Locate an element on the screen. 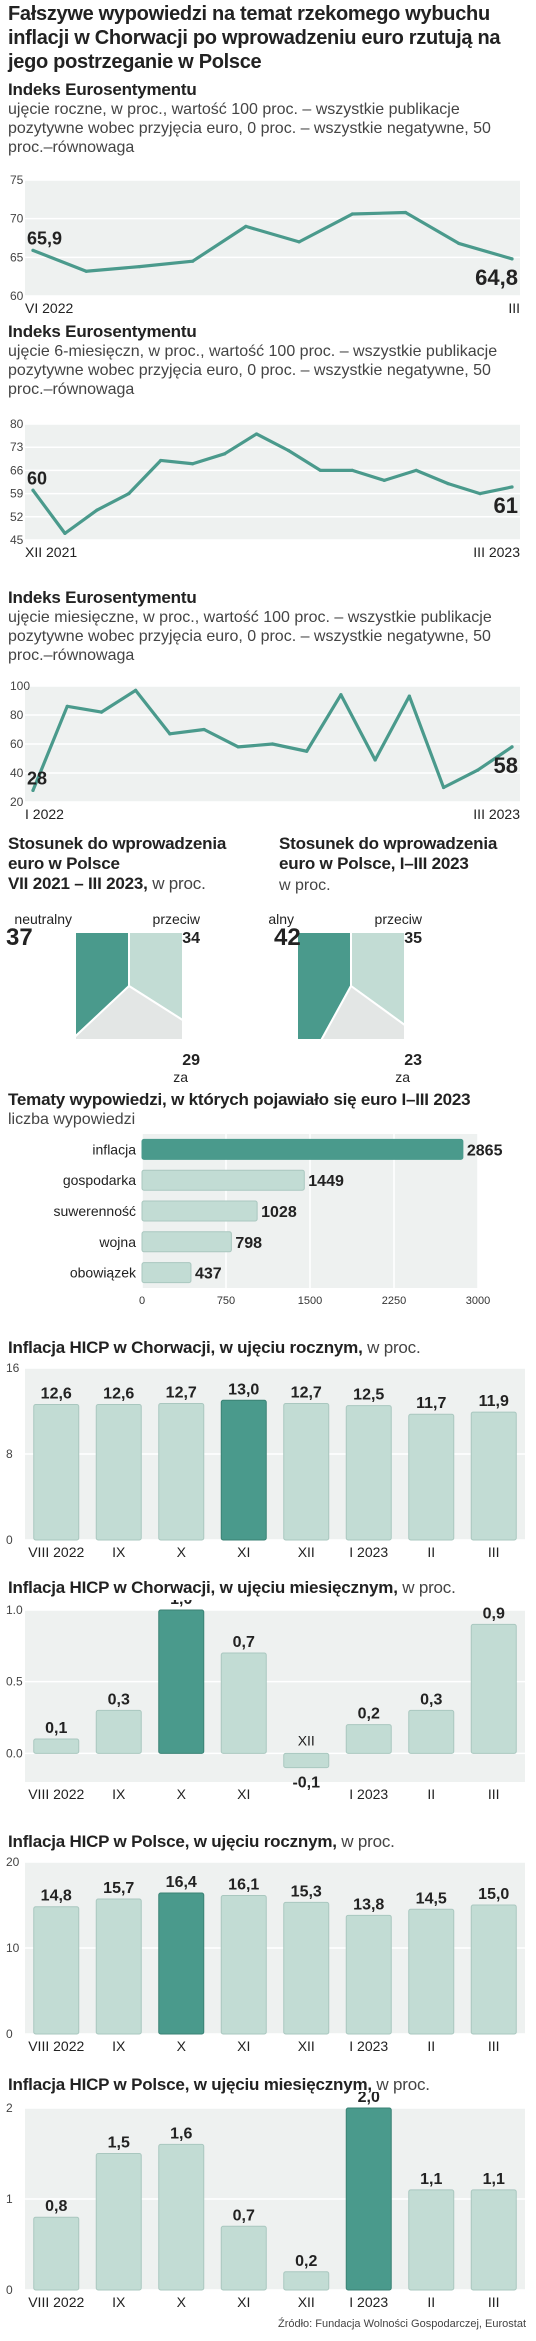 The width and height of the screenshot is (536, 2341). p2-label-against: przeciw is located at coordinates (399, 919).